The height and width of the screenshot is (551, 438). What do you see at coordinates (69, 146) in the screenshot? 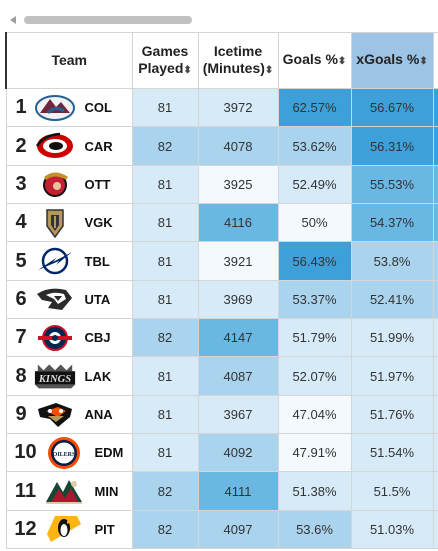
I see `team-cell: 2 CAR` at bounding box center [69, 146].